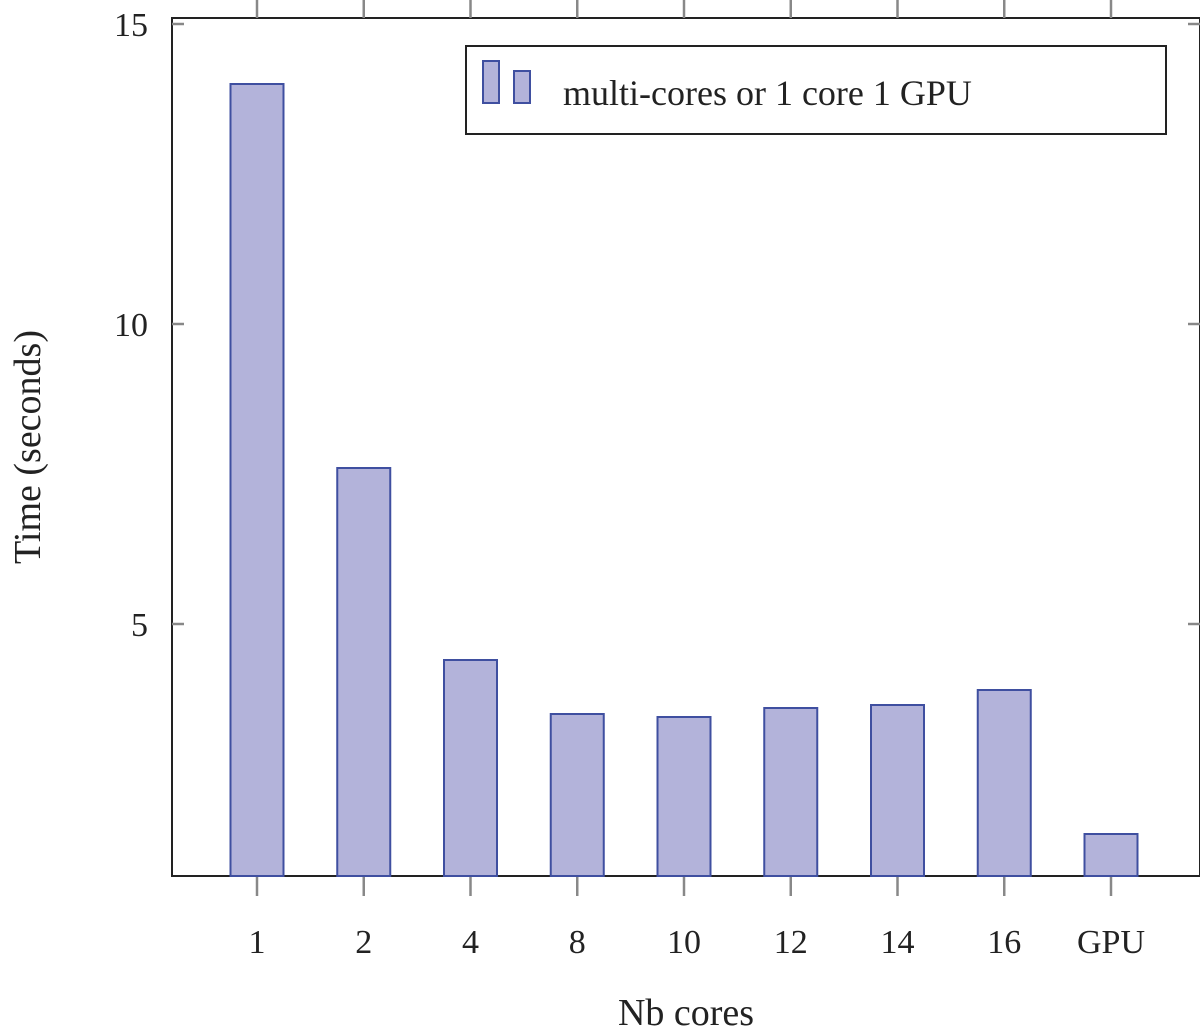 This screenshot has height=1035, width=1200. Describe the element at coordinates (28, 447) in the screenshot. I see `y-axis-title: Time (seconds)` at that location.